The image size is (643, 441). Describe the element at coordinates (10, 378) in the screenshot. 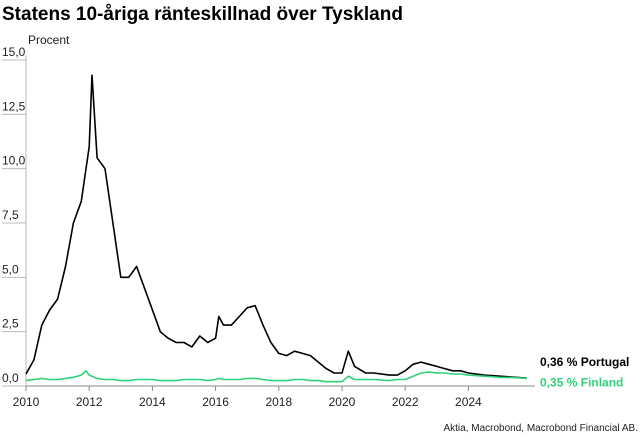

I see `y-tick-label: 0,0` at that location.